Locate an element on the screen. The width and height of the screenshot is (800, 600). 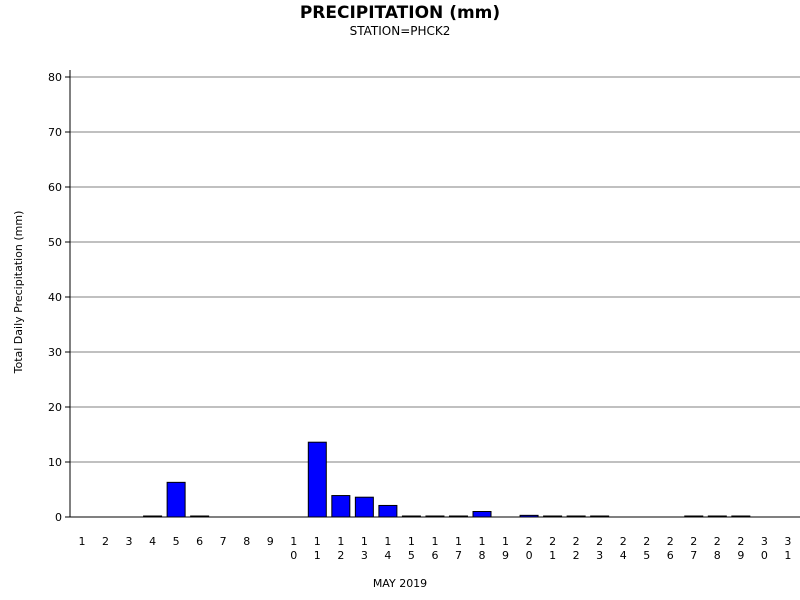
y-tick-label: 80 is located at coordinates (55, 77).